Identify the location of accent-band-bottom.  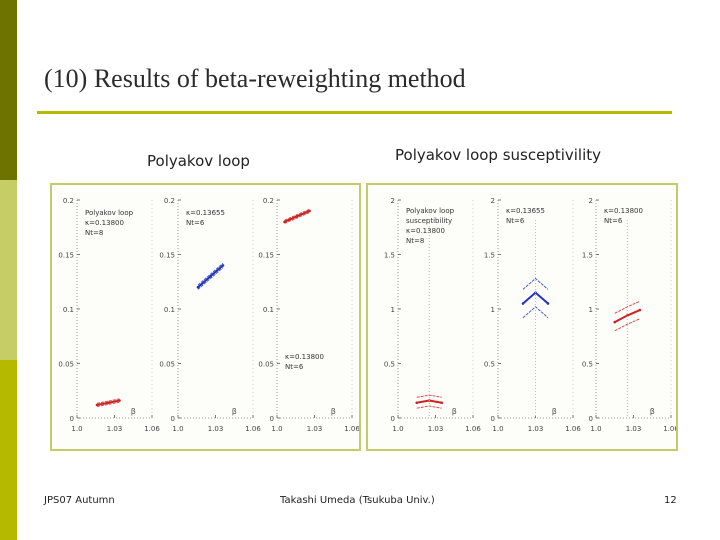
(8, 450).